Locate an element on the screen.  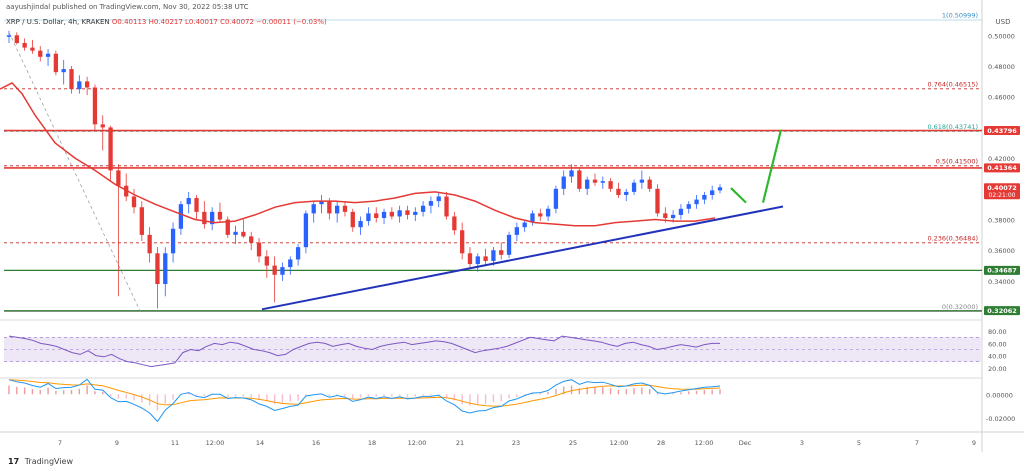
rsi-tick-label: 80.00 is located at coordinates (997, 332).